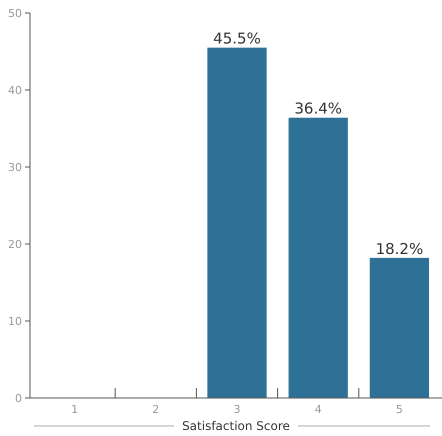 Image resolution: width=442 pixels, height=436 pixels. Describe the element at coordinates (15, 13) in the screenshot. I see `y-tick-label: 50` at that location.